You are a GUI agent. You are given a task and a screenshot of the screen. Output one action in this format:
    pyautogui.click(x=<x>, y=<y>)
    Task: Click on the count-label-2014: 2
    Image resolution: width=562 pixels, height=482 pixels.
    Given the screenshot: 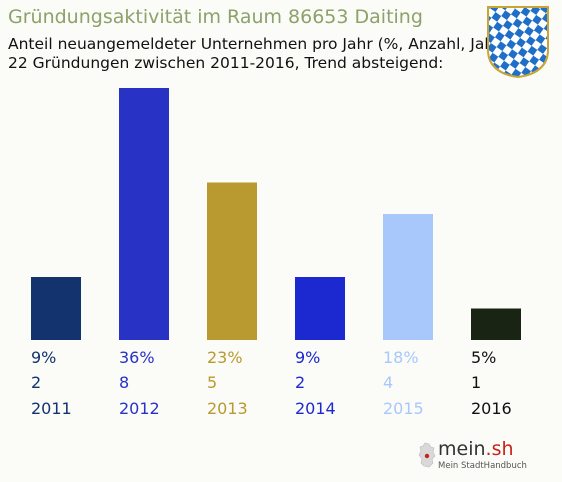 What is the action you would take?
    pyautogui.click(x=300, y=382)
    